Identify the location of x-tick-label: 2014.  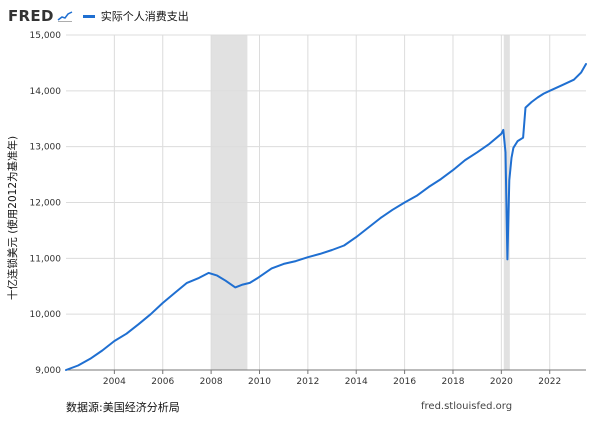
(356, 382).